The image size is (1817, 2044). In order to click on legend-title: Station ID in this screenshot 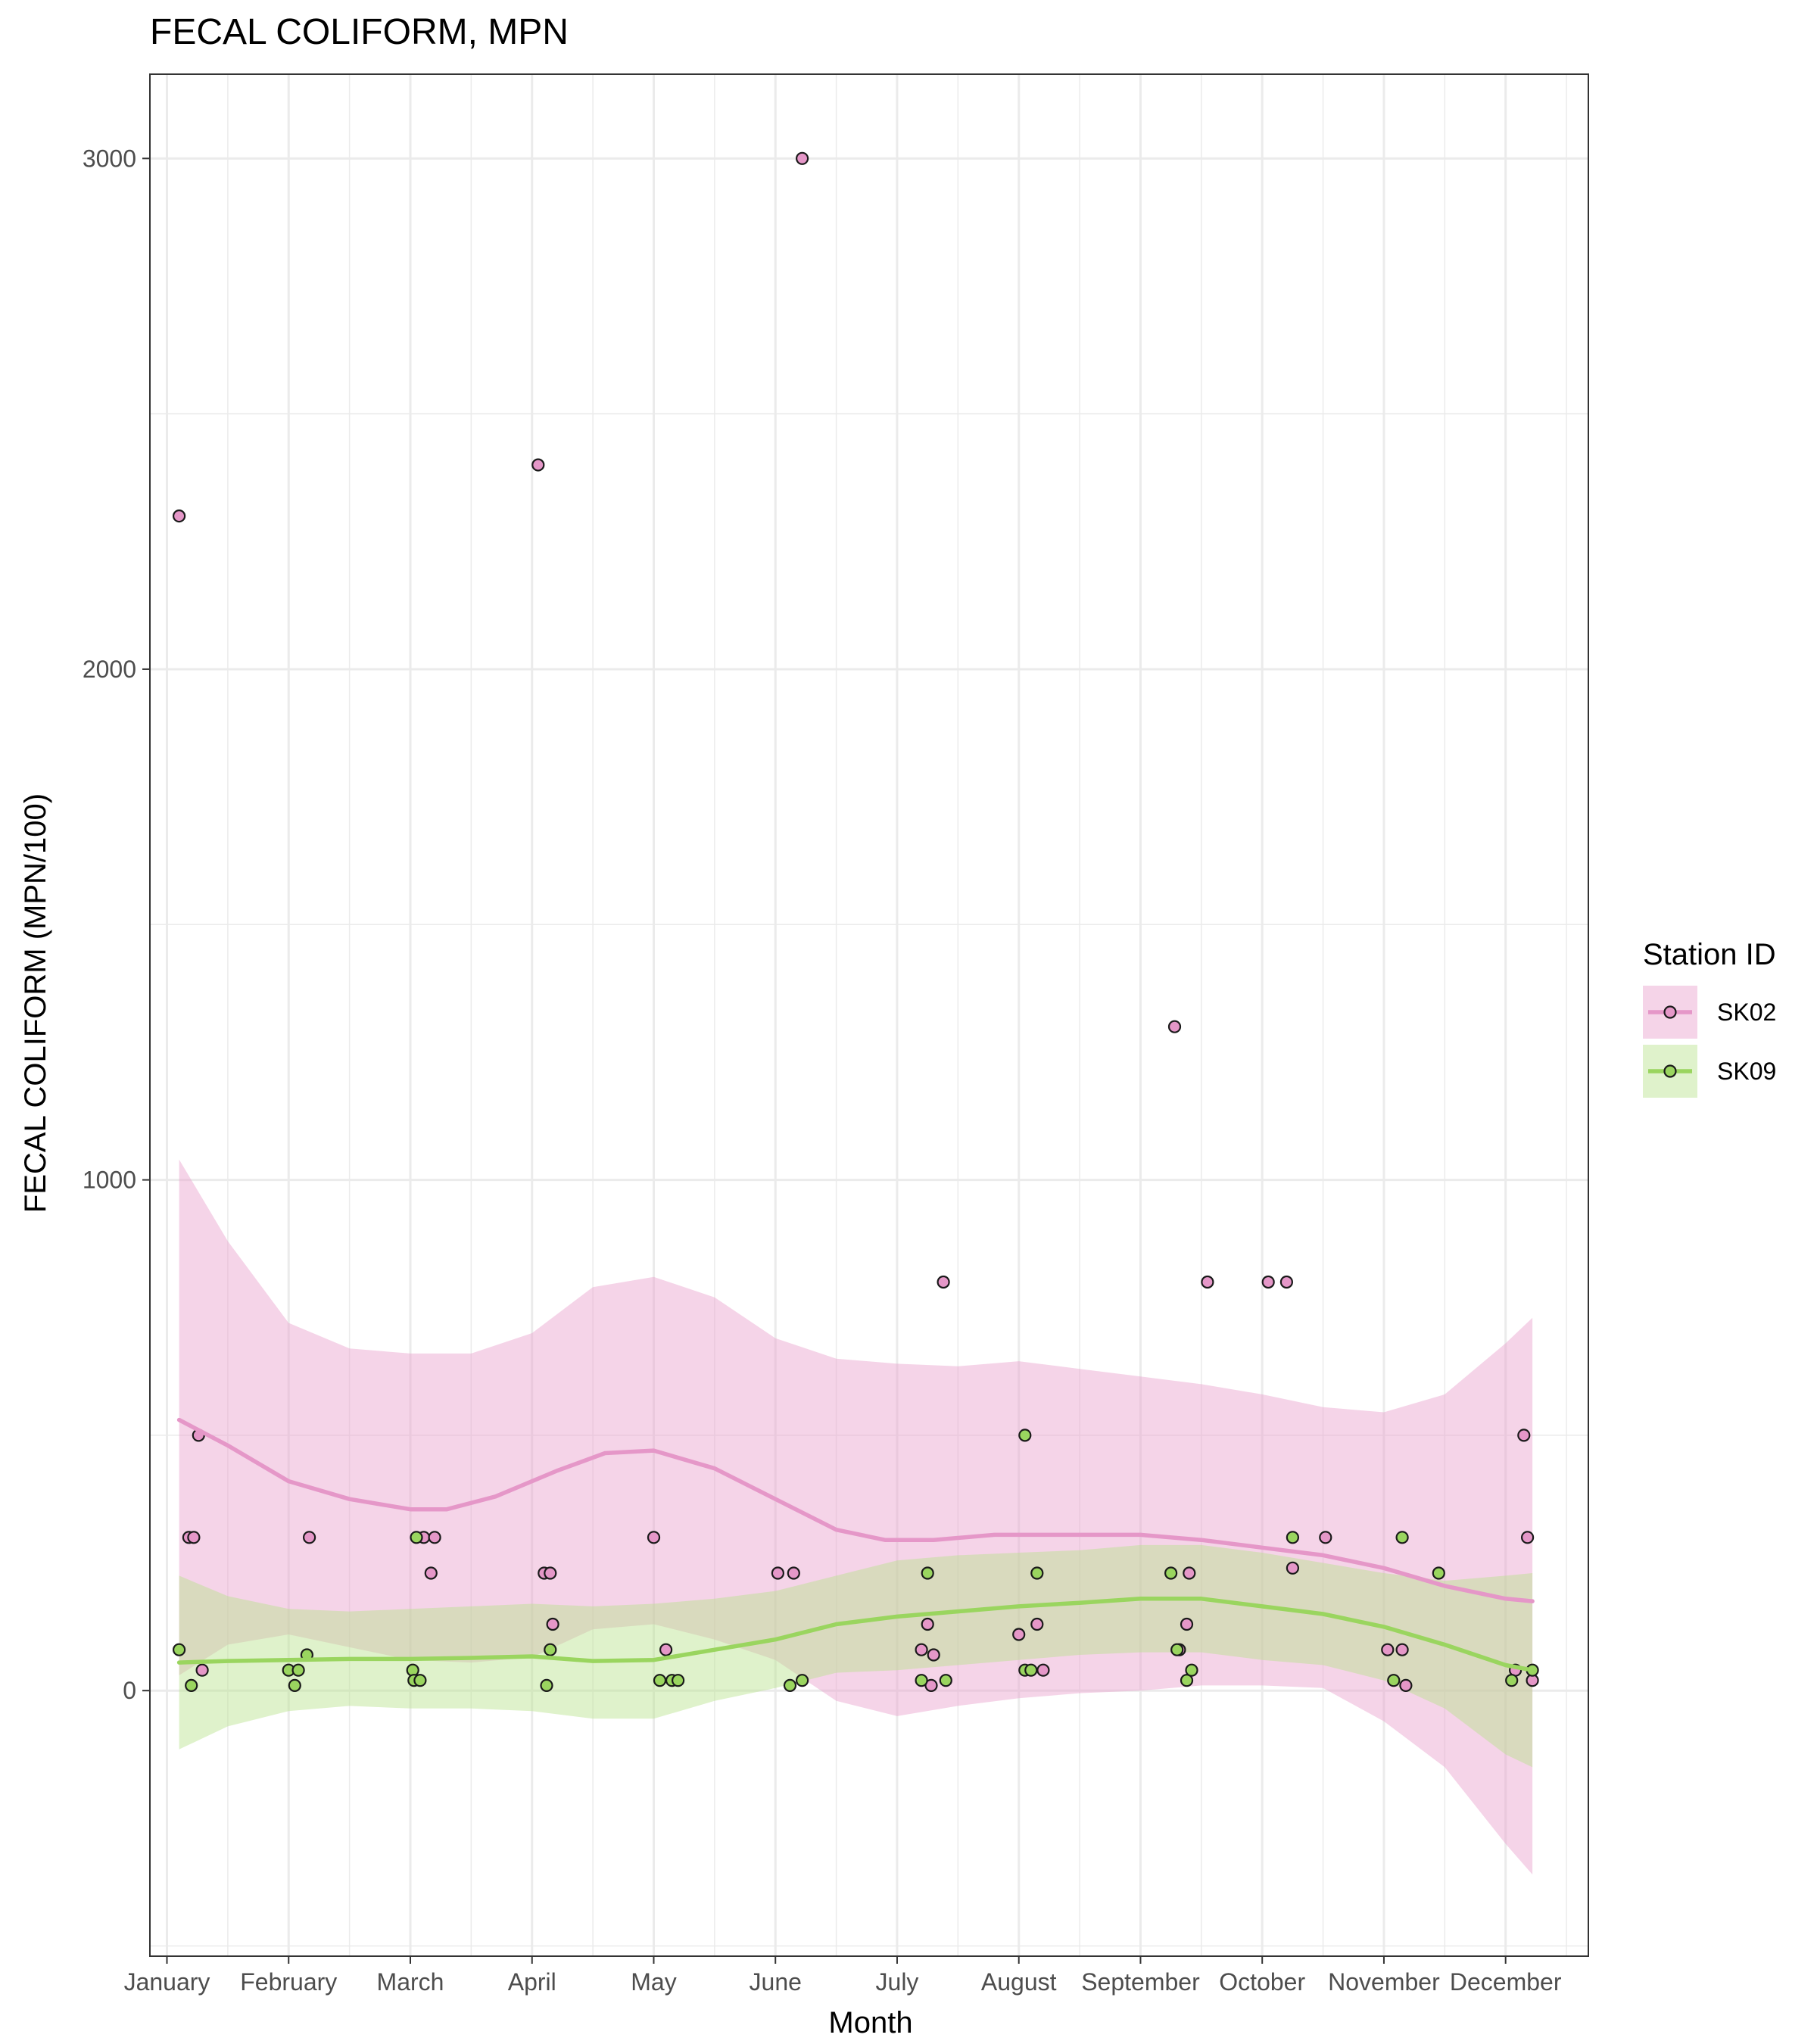, I will do `click(1709, 954)`.